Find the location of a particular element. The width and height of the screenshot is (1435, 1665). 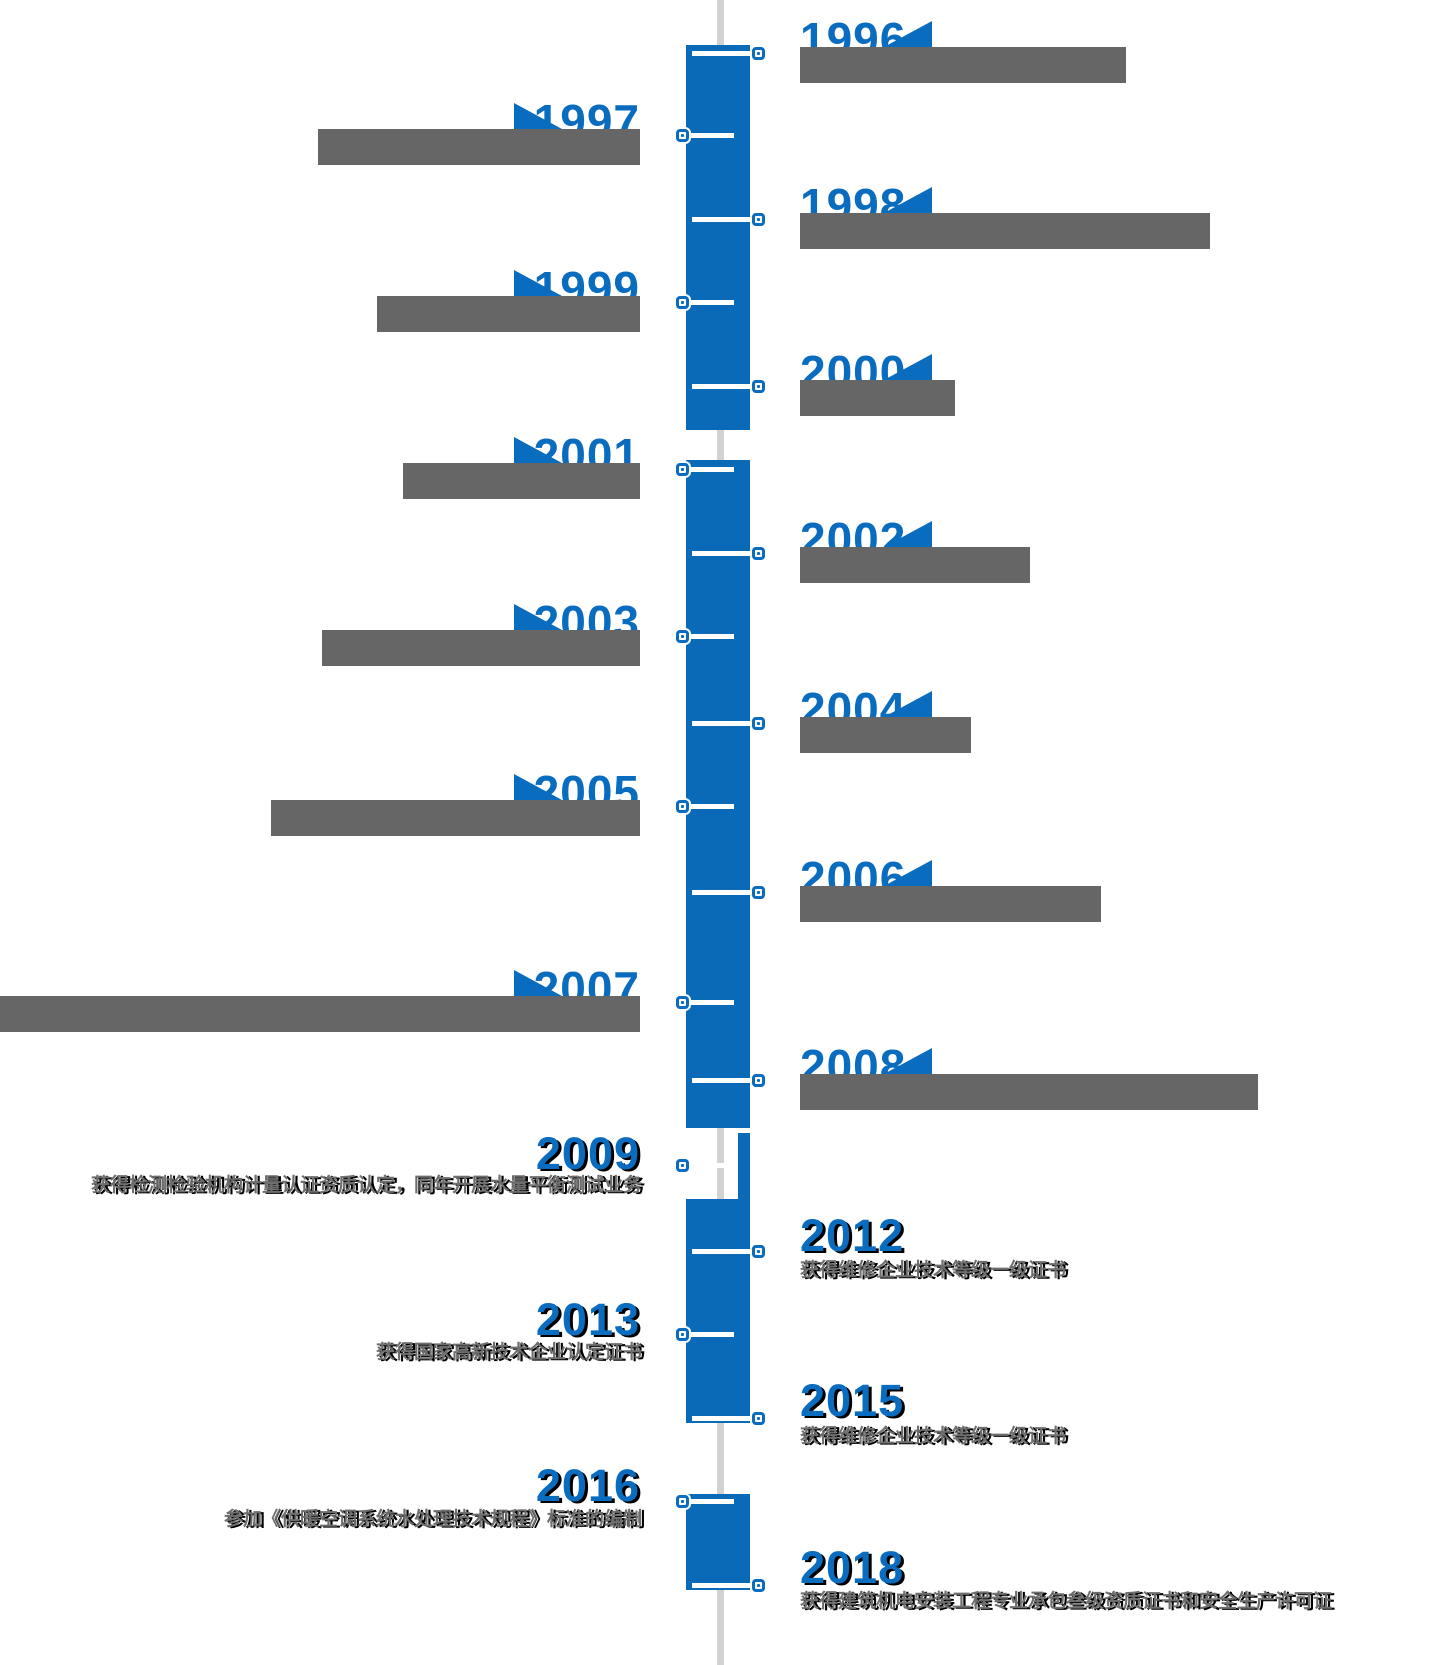

milestone-description-text: 获得国家高新技术企业认定证书 is located at coordinates (508, 1352).